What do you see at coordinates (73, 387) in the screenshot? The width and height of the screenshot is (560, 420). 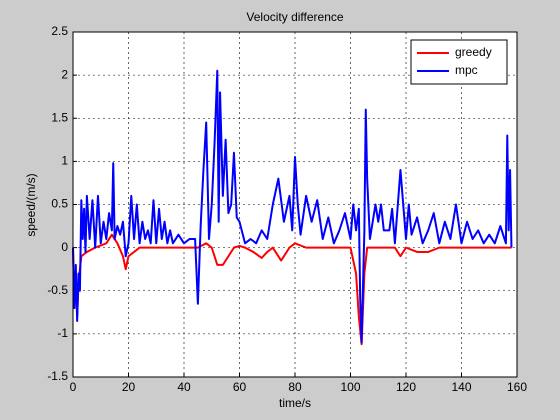 I see `x-tick-label: 0` at bounding box center [73, 387].